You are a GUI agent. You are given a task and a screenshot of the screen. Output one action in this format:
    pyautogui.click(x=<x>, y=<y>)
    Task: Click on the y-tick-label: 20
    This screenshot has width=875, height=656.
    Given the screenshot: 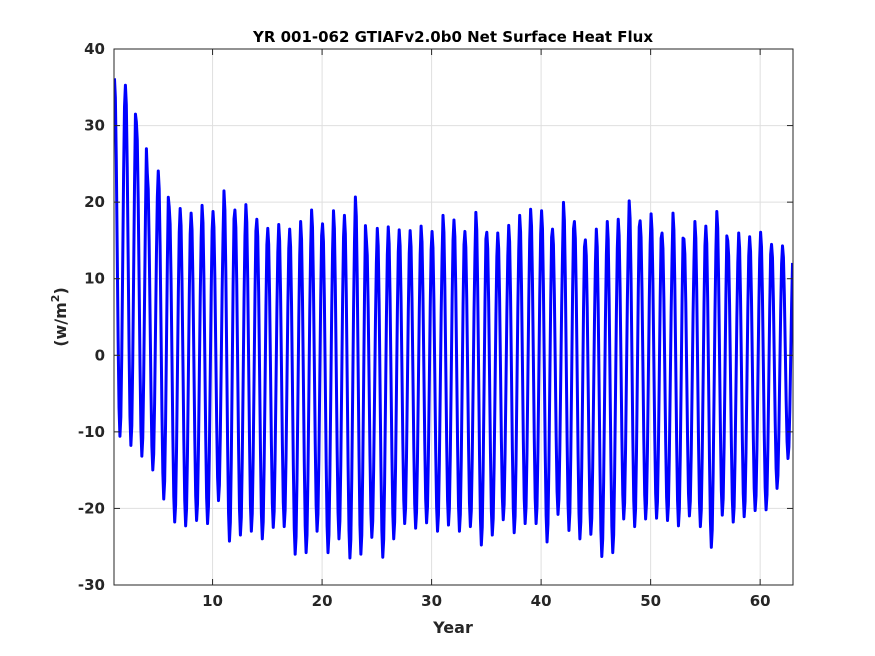 What is the action you would take?
    pyautogui.click(x=94, y=202)
    